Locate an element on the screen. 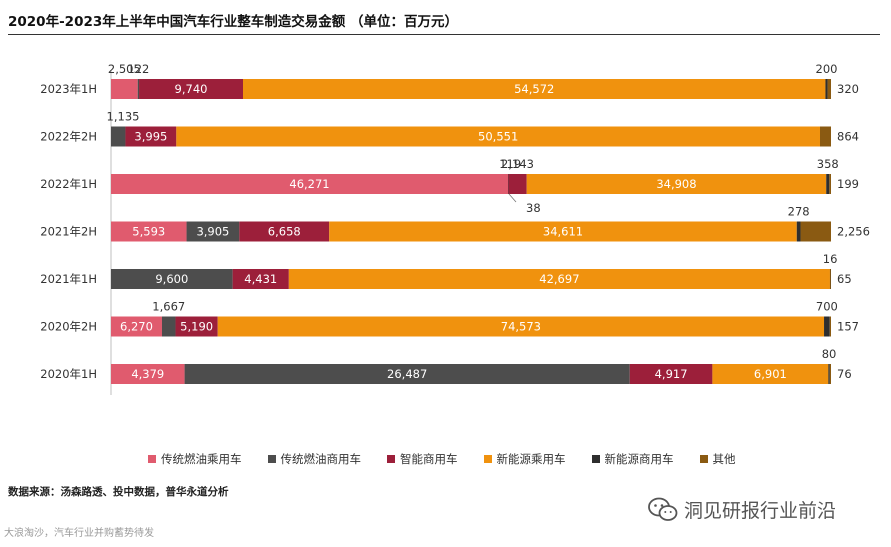 This screenshot has width=891, height=547. title-divider is located at coordinates (444, 34).